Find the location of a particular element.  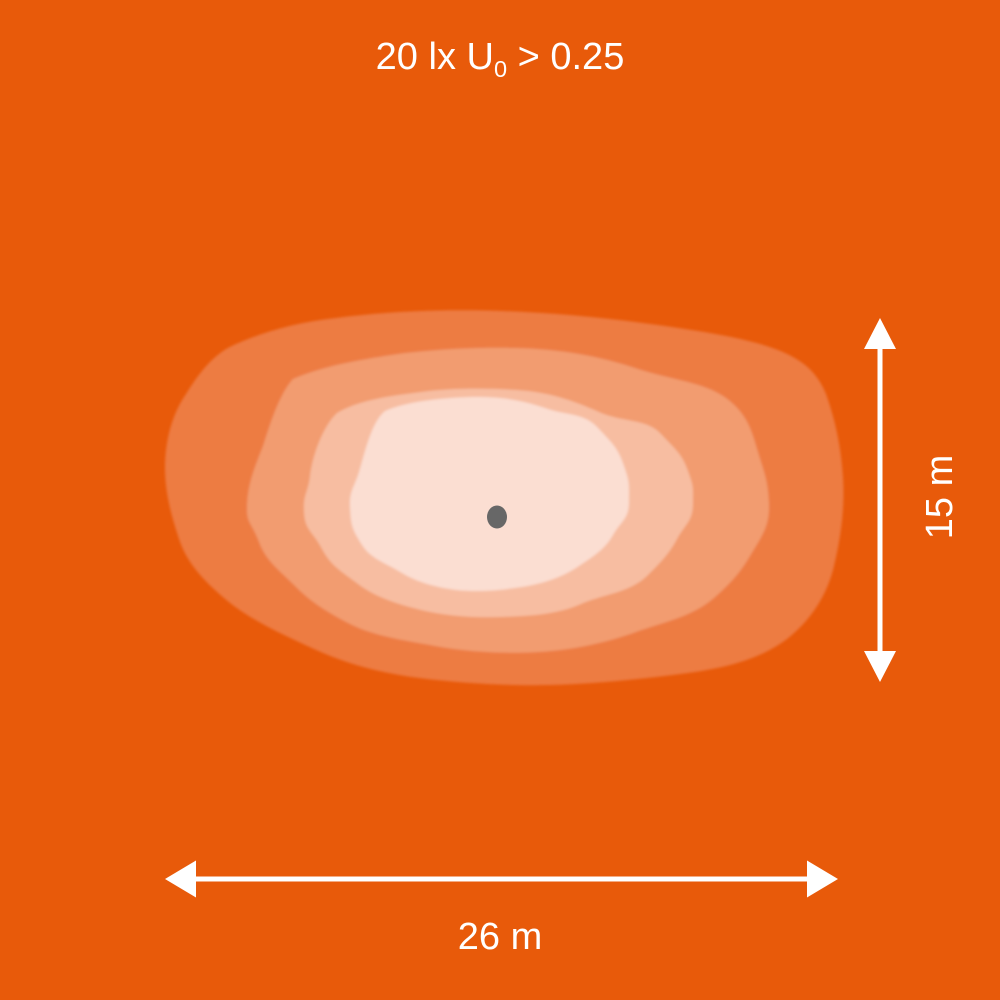

chart-title-prefix: 20 lx U is located at coordinates (434, 57).